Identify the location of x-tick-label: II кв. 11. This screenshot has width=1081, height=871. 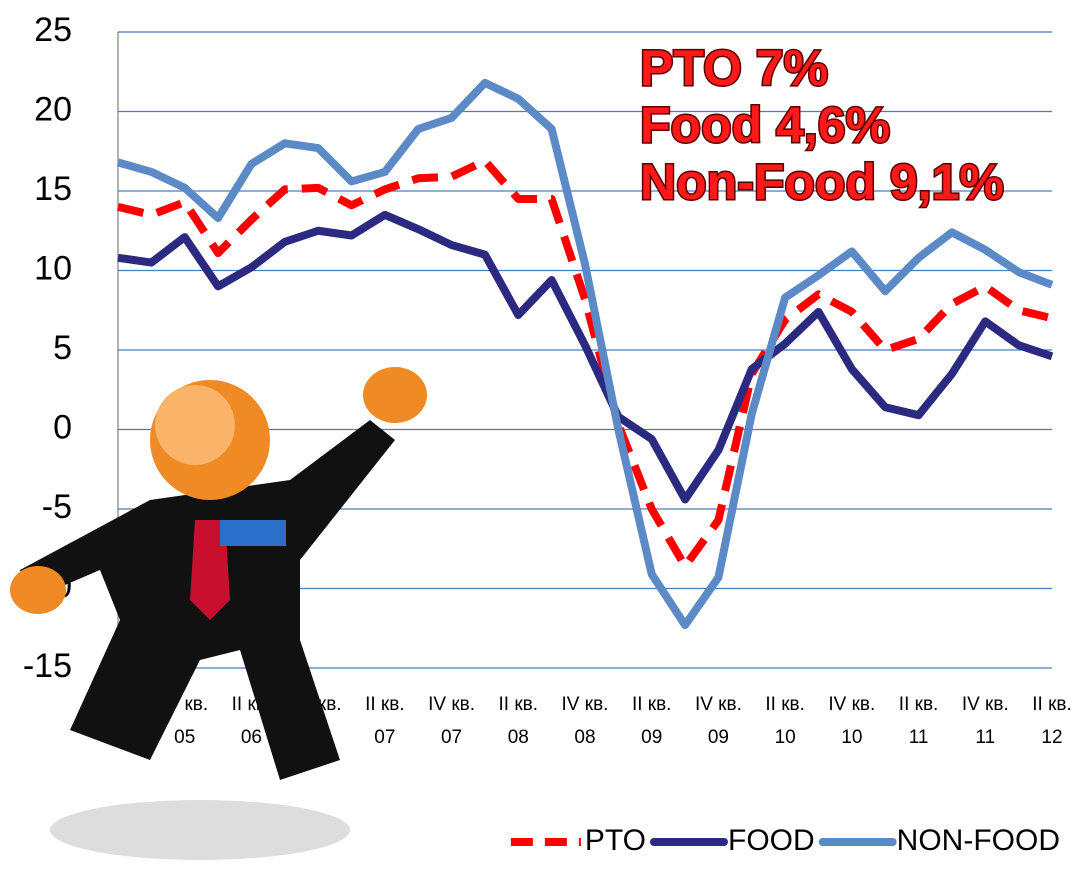
(918, 721).